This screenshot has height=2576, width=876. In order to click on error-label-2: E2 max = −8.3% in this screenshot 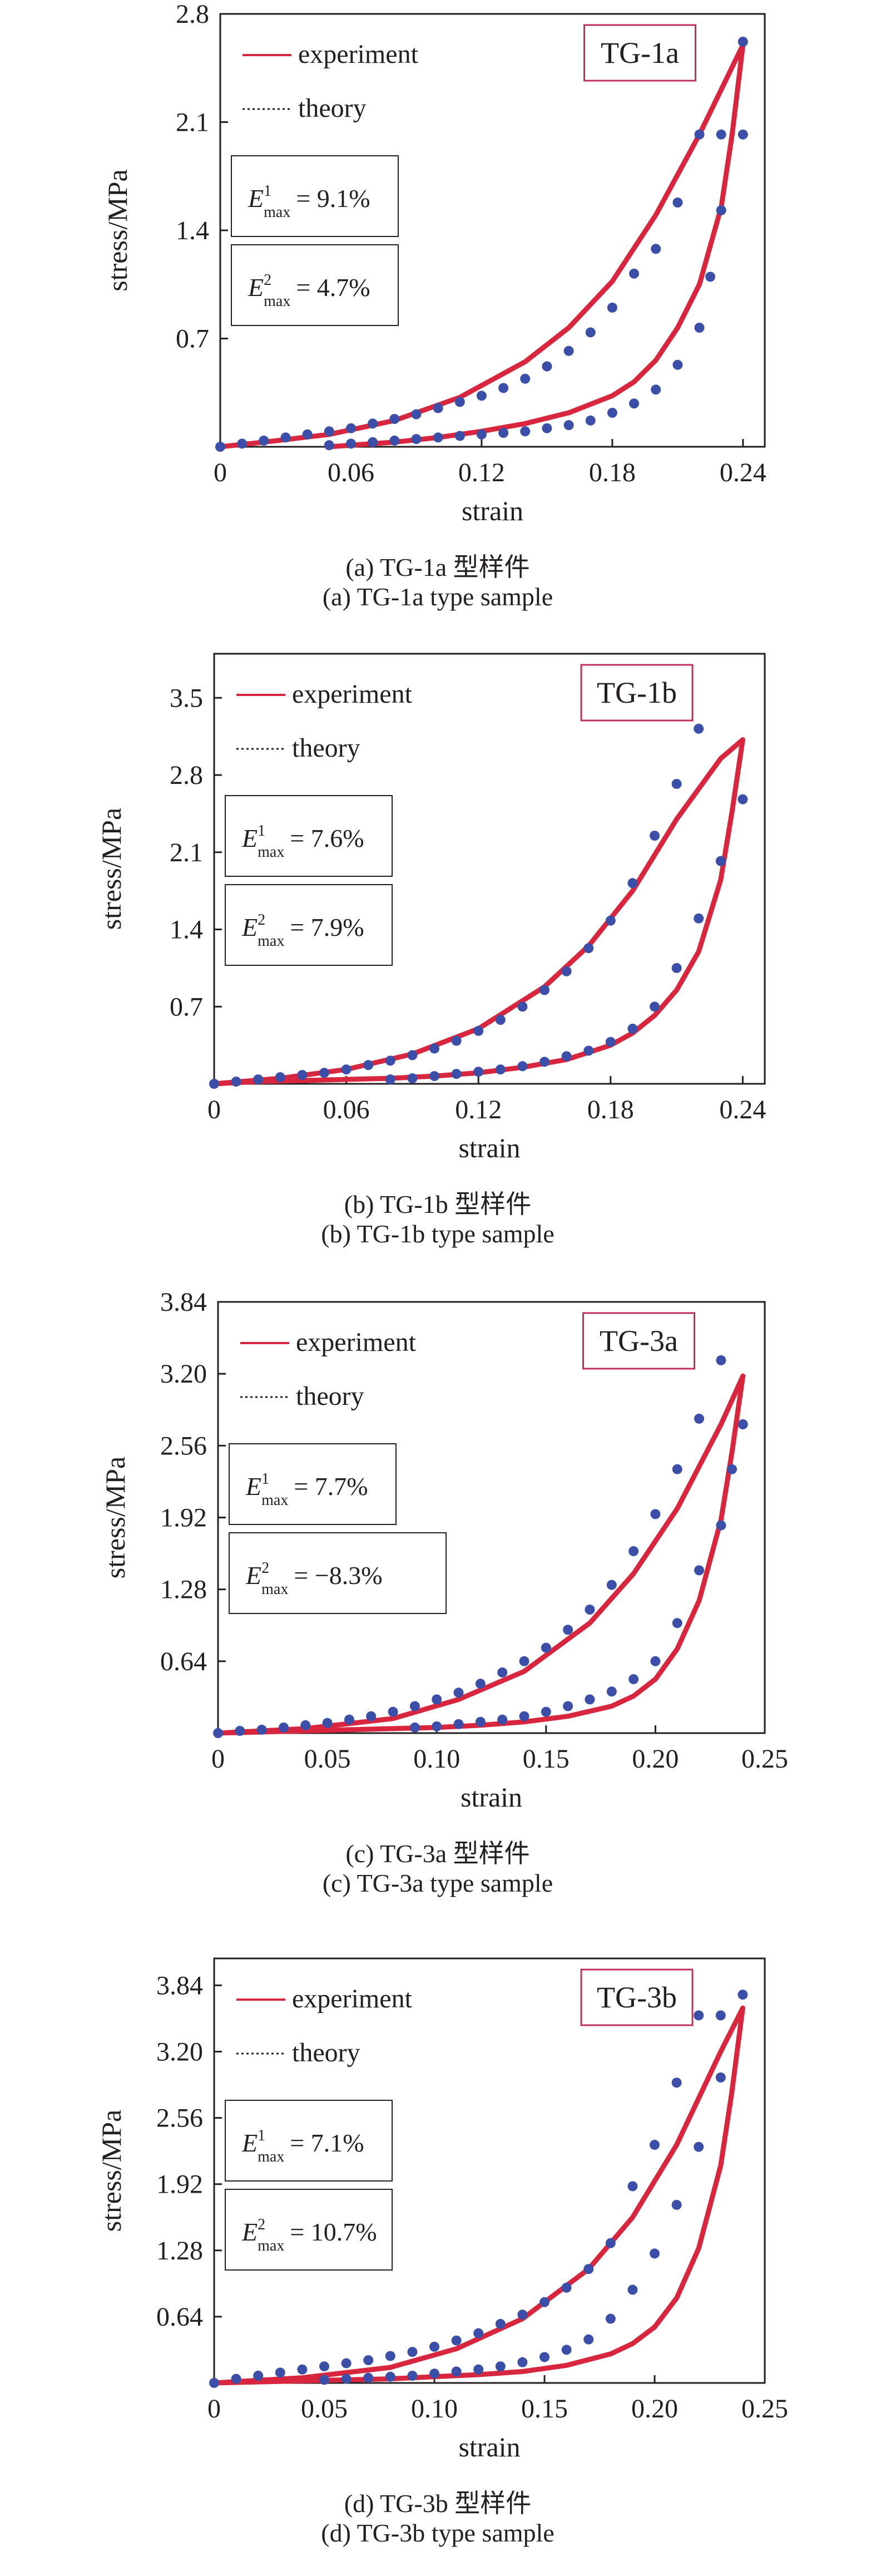, I will do `click(314, 1579)`.